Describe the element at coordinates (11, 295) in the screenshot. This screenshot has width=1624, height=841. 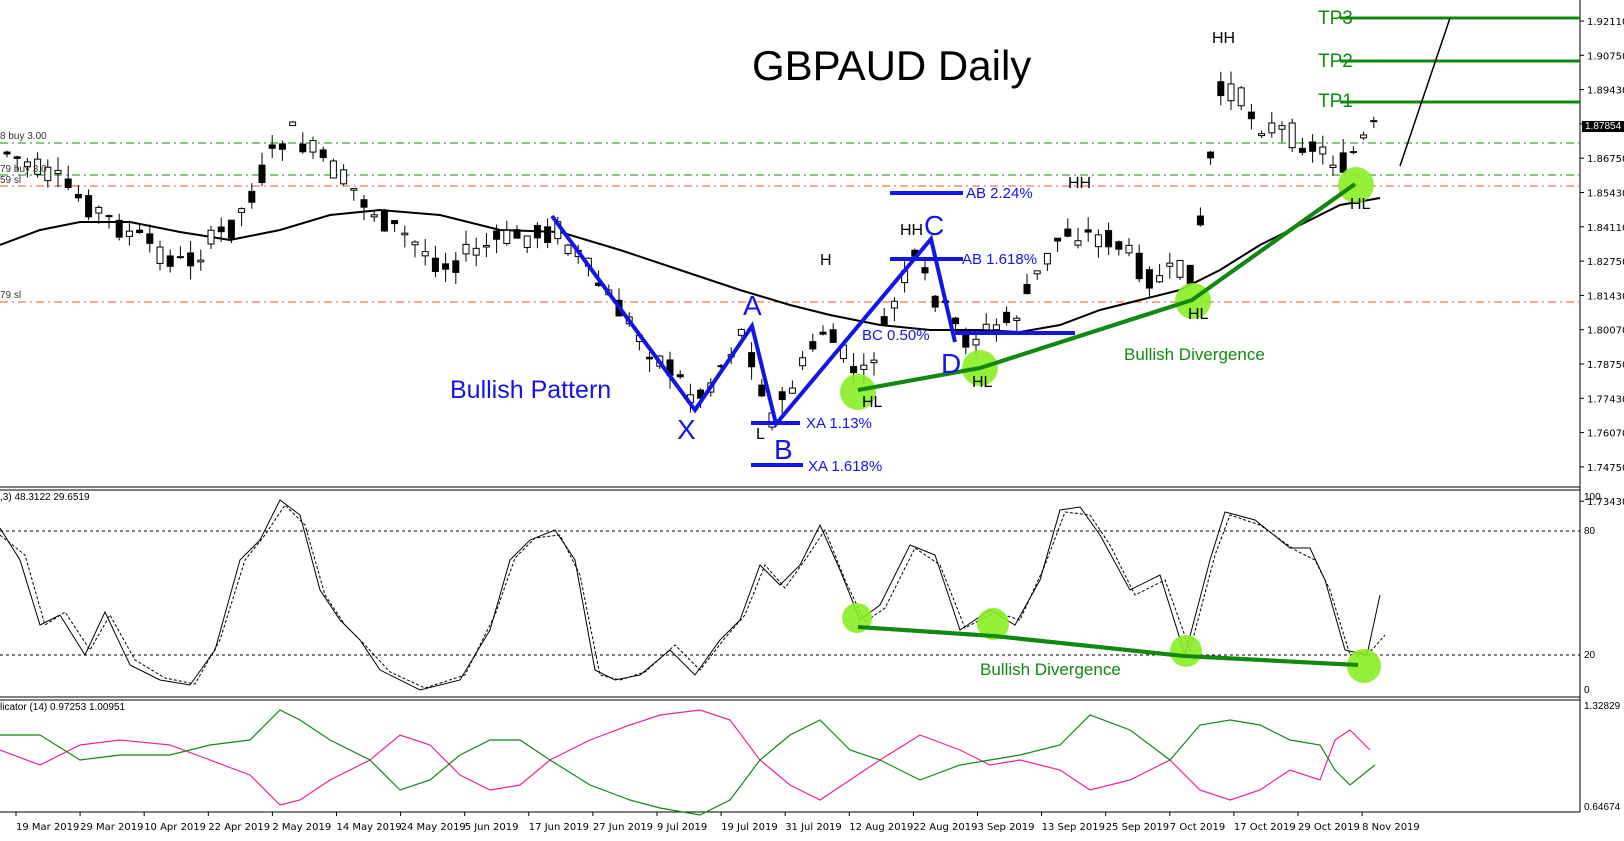
I see `sl-level-label-2: 79 sl` at that location.